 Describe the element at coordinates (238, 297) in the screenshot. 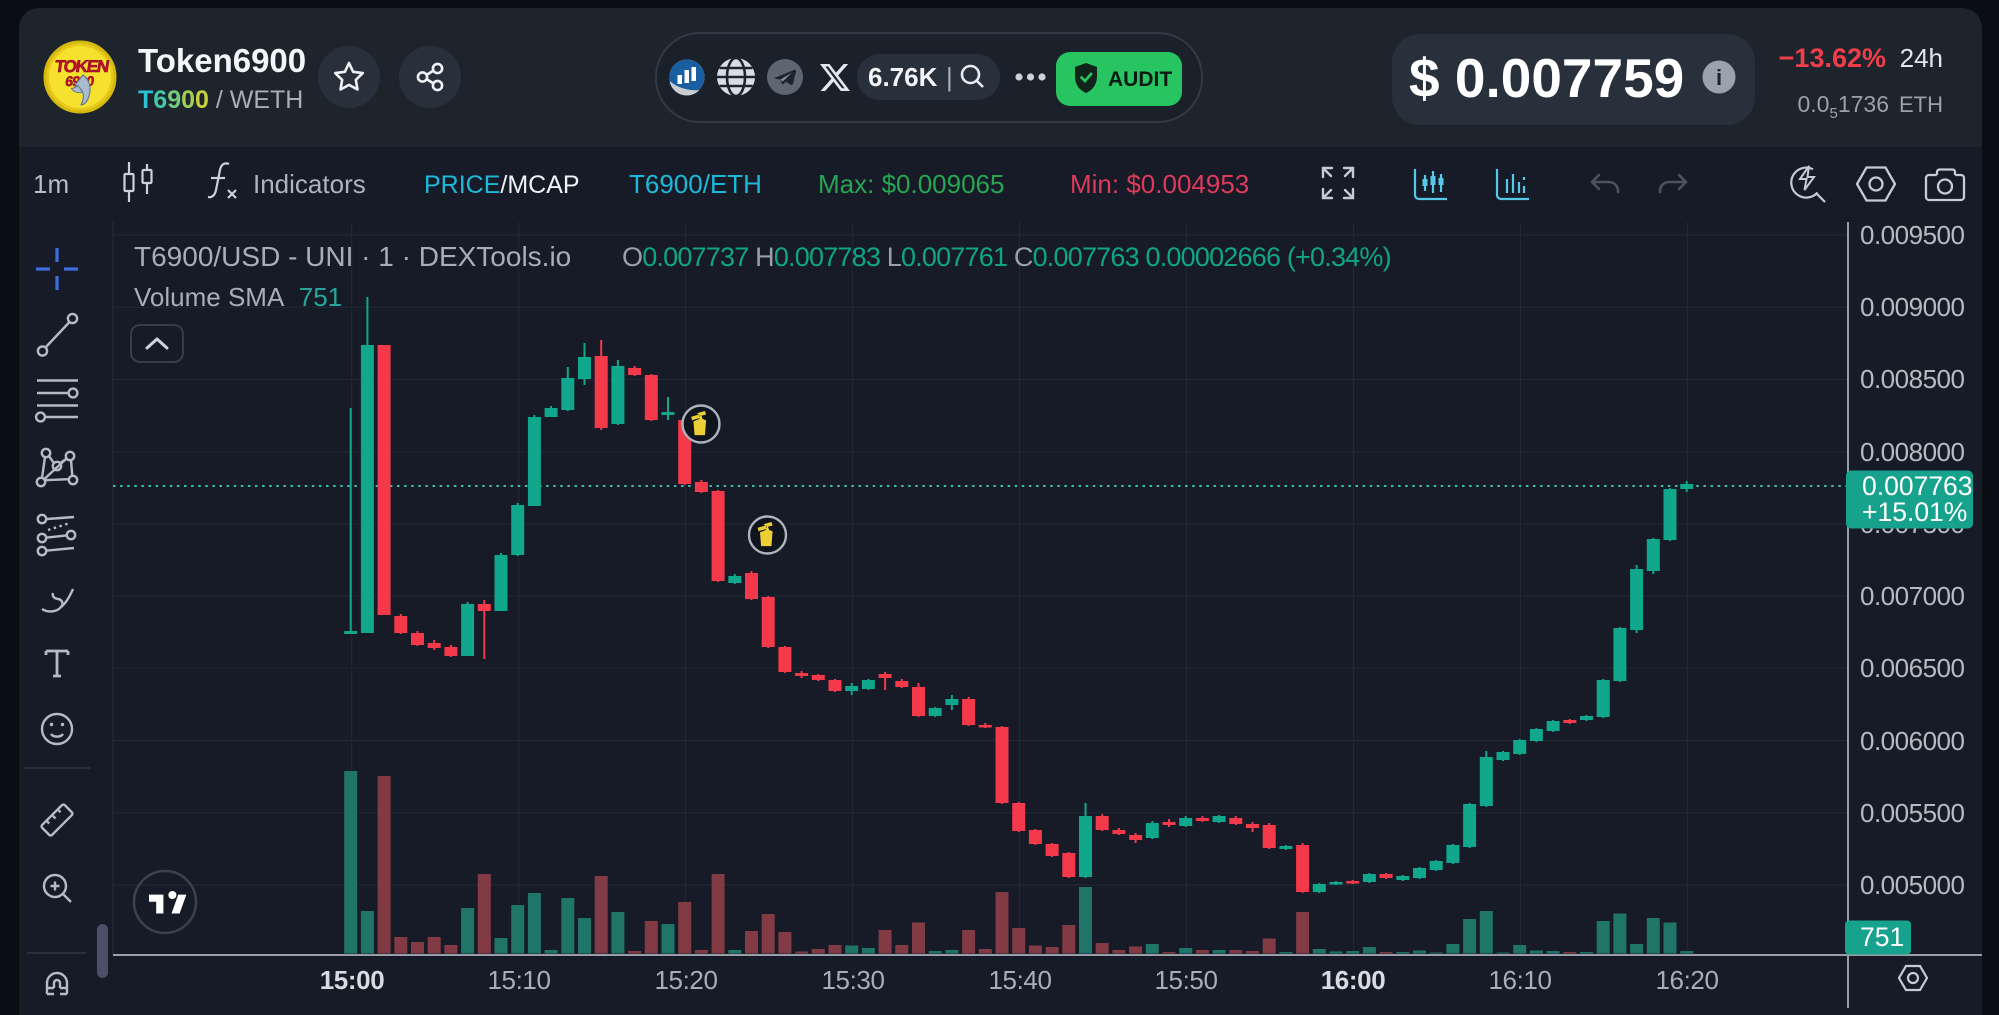

I see `svg-text: Volume SMA 751` at that location.